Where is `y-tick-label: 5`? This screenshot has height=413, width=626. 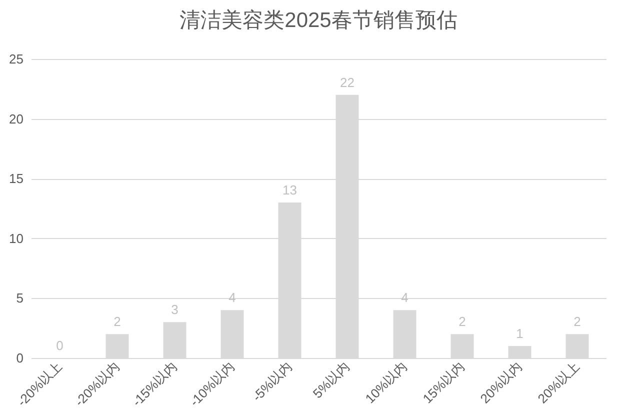 y-tick-label: 5 is located at coordinates (20, 298).